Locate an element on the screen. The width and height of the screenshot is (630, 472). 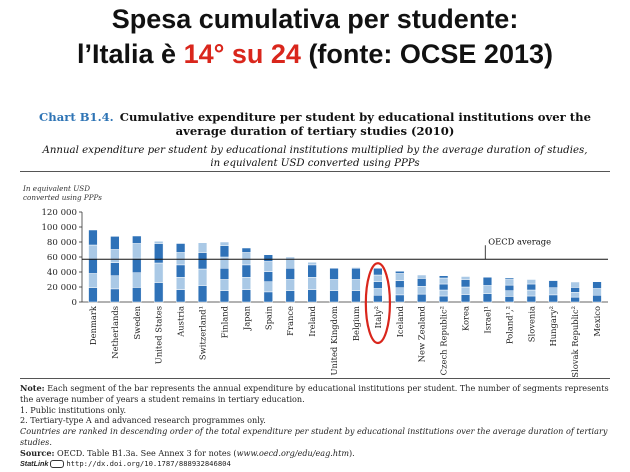
y-tick-label: 20 000 is located at coordinates (62, 288).